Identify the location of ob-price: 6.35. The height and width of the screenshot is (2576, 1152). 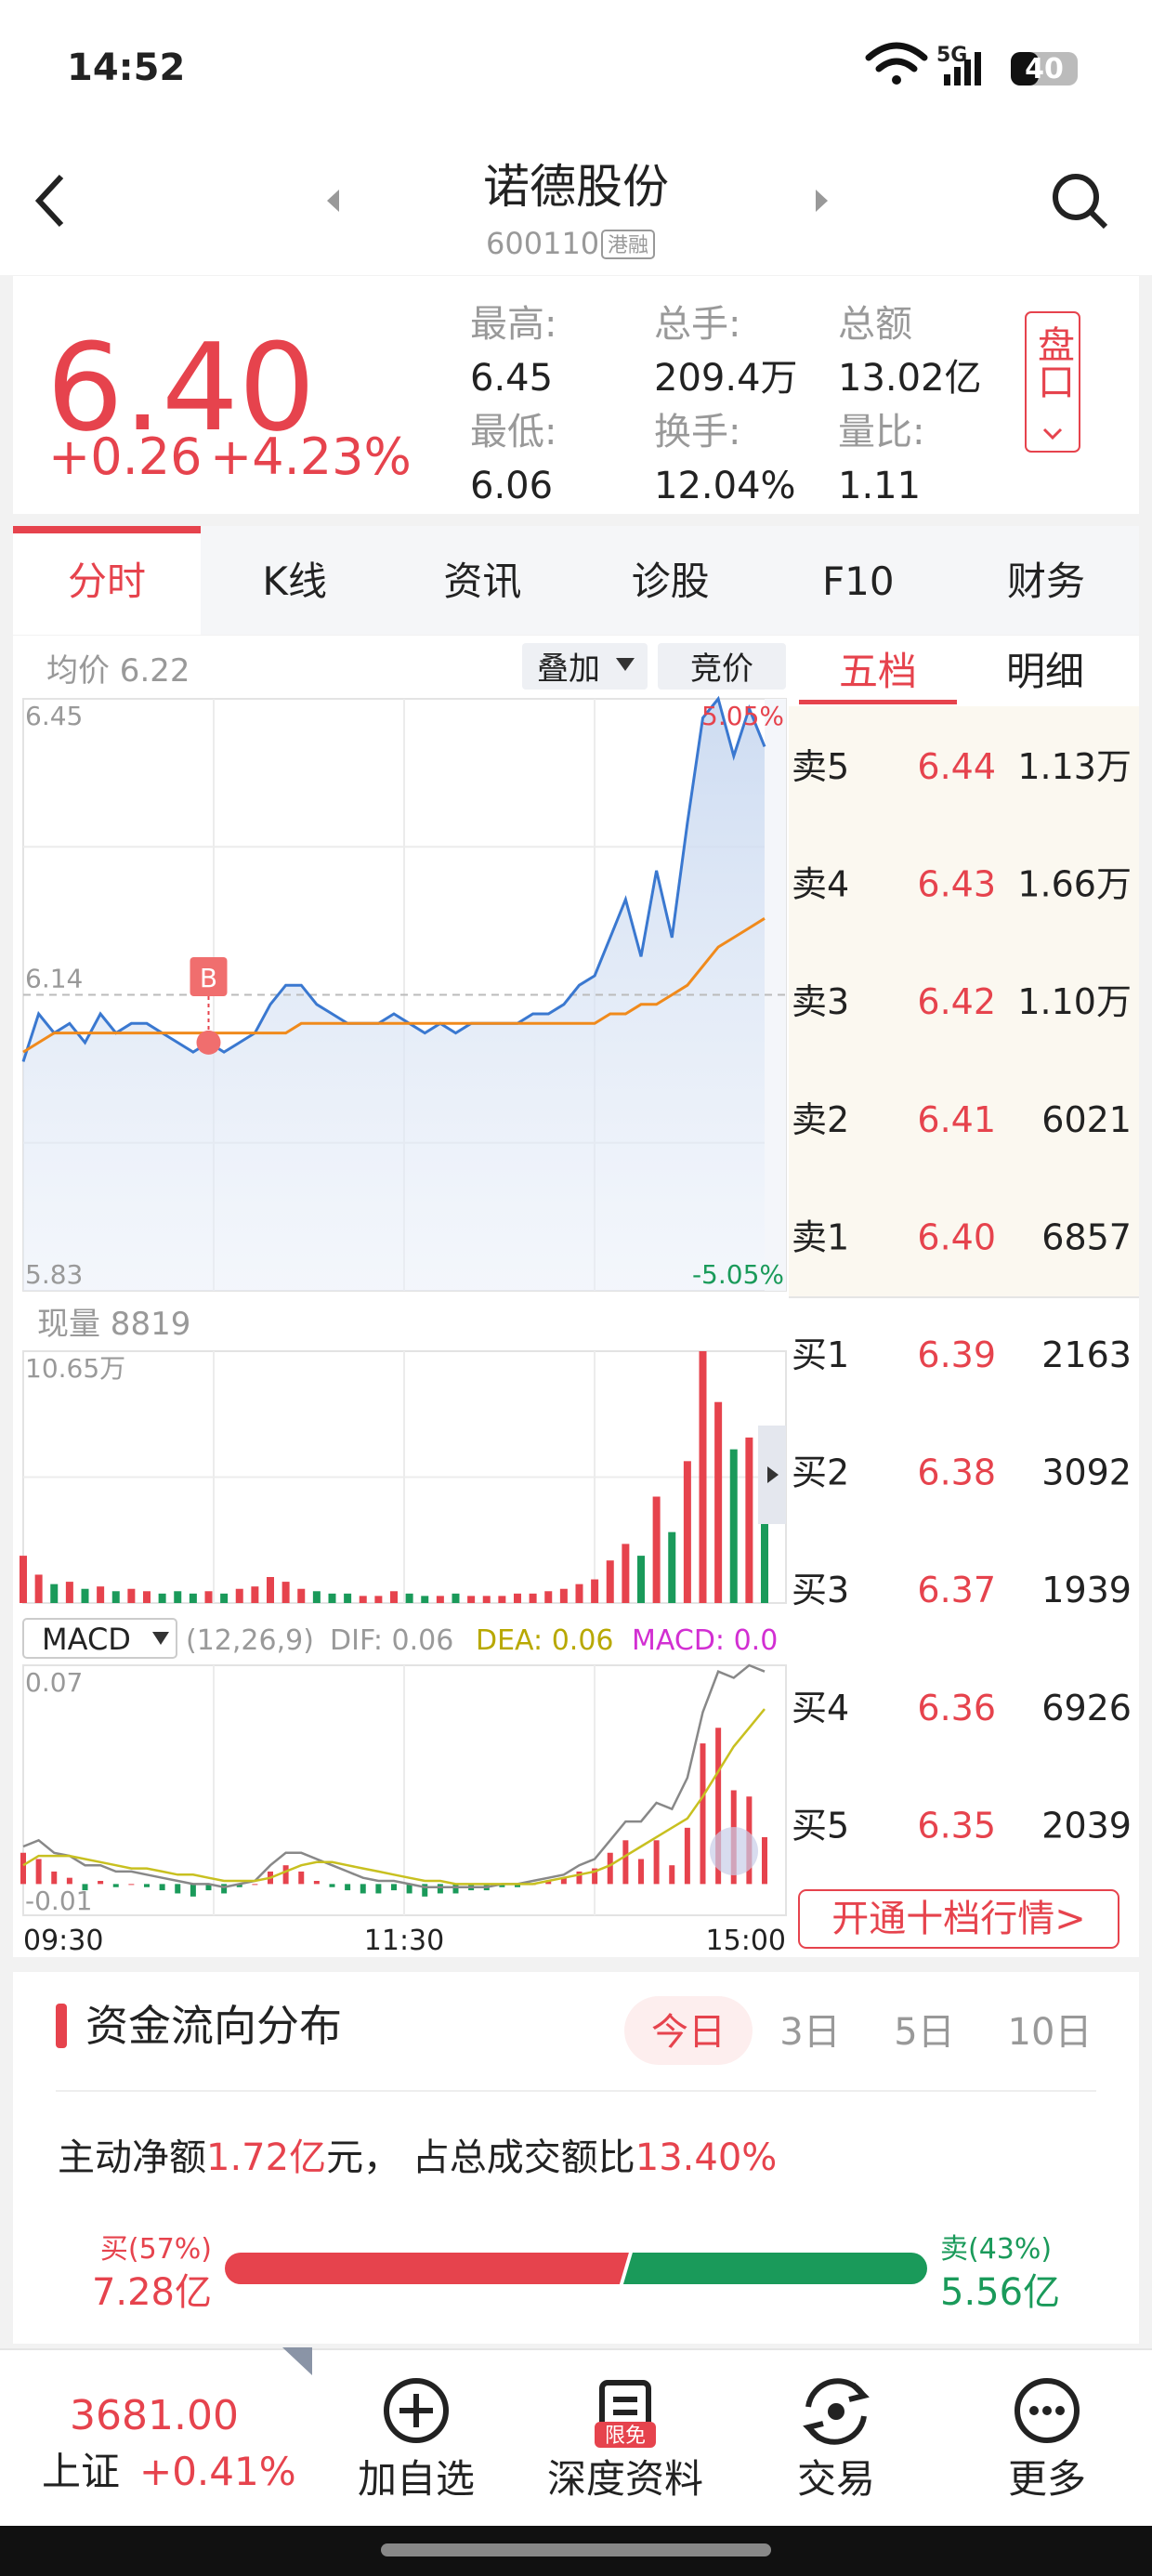
(956, 1825).